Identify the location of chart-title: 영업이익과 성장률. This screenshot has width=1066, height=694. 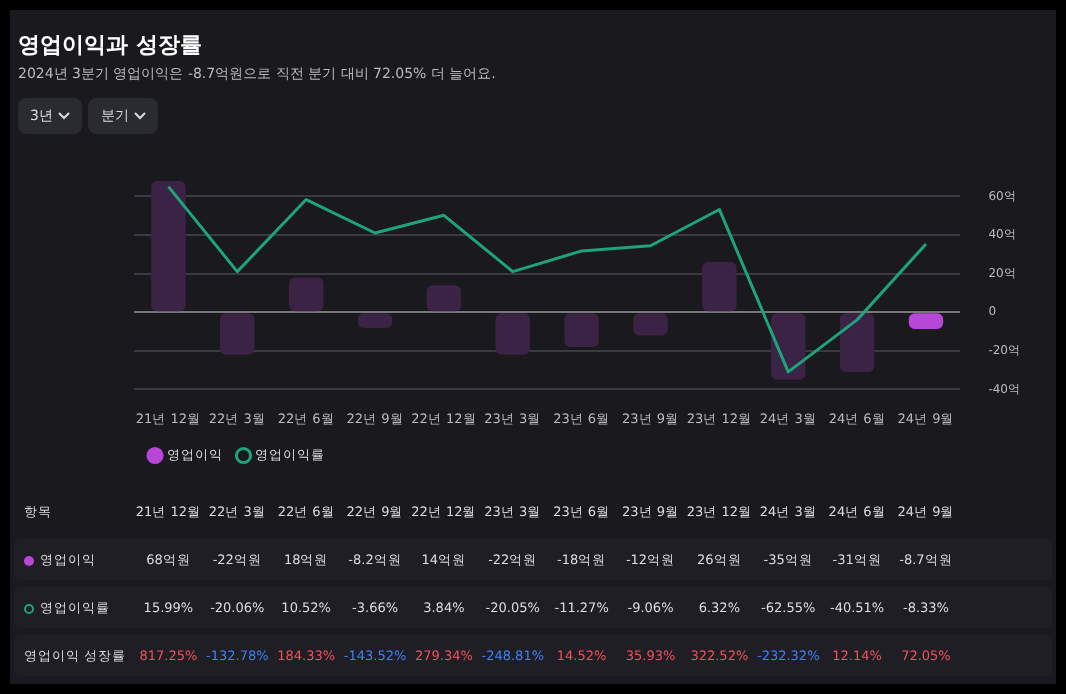
(110, 45).